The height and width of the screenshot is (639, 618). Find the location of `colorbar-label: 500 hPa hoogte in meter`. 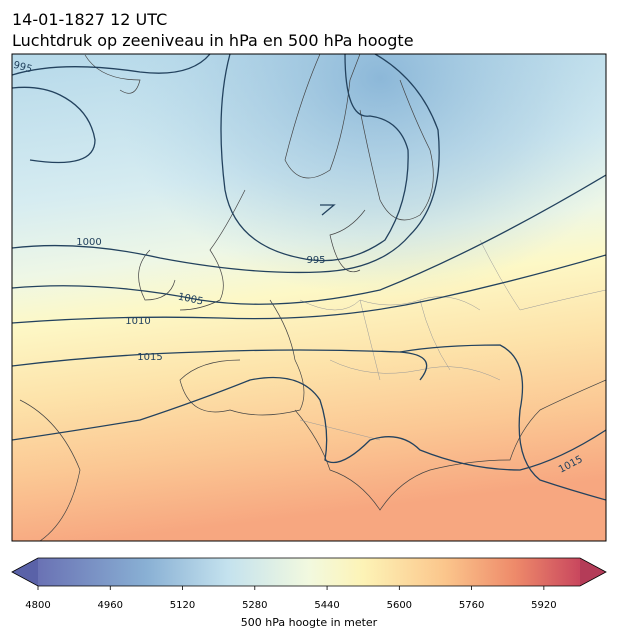

colorbar-label: 500 hPa hoogte in meter is located at coordinates (309, 622).